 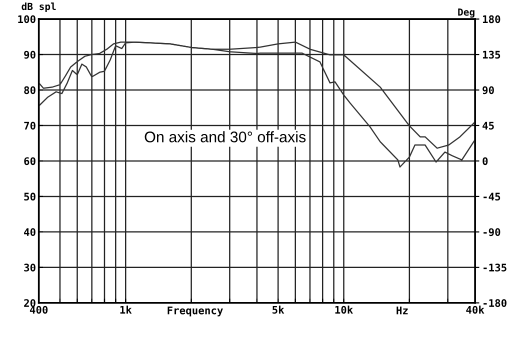 I want to click on y-tick-label: 60, so click(x=30, y=161).